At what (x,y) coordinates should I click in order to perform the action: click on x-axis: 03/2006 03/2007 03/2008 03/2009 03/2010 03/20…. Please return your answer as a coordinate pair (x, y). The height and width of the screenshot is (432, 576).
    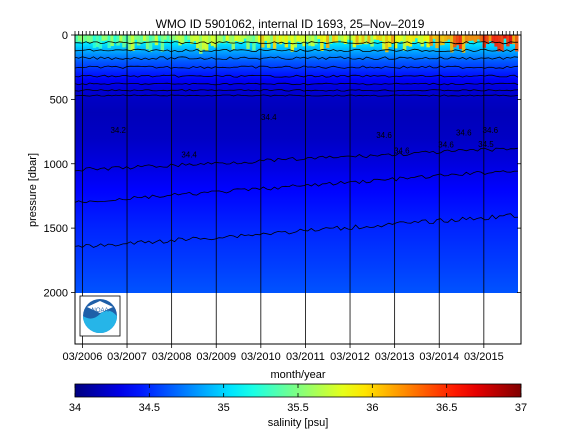
    Looking at the image, I should click on (283, 353).